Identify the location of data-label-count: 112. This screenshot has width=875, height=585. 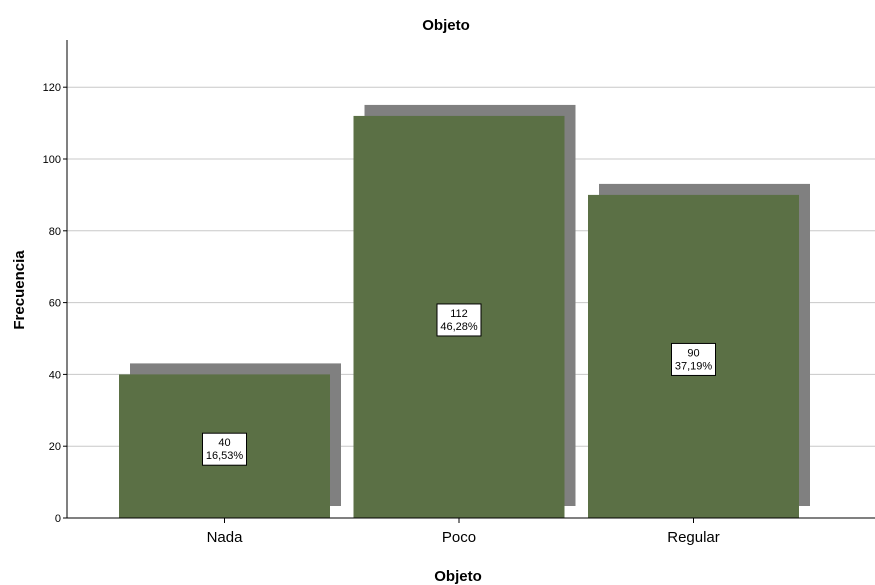
(459, 314).